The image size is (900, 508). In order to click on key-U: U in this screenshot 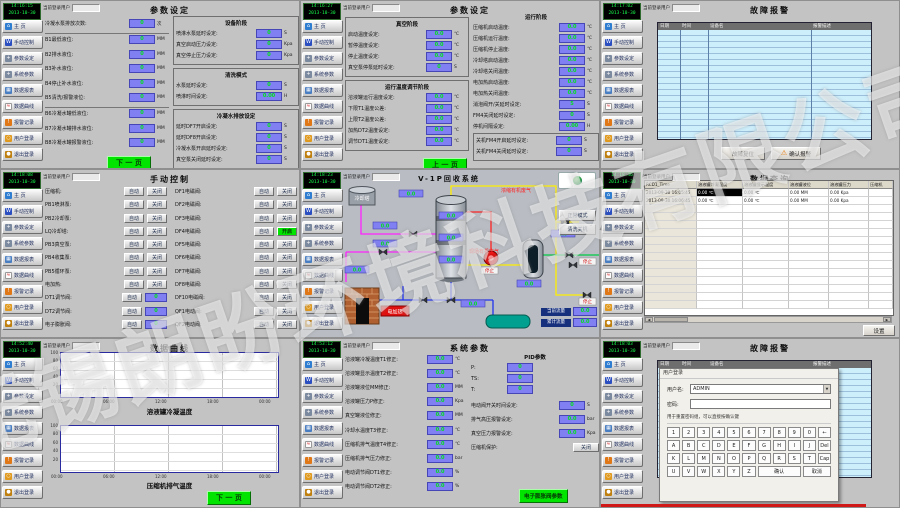, I will do `click(674, 471)`.